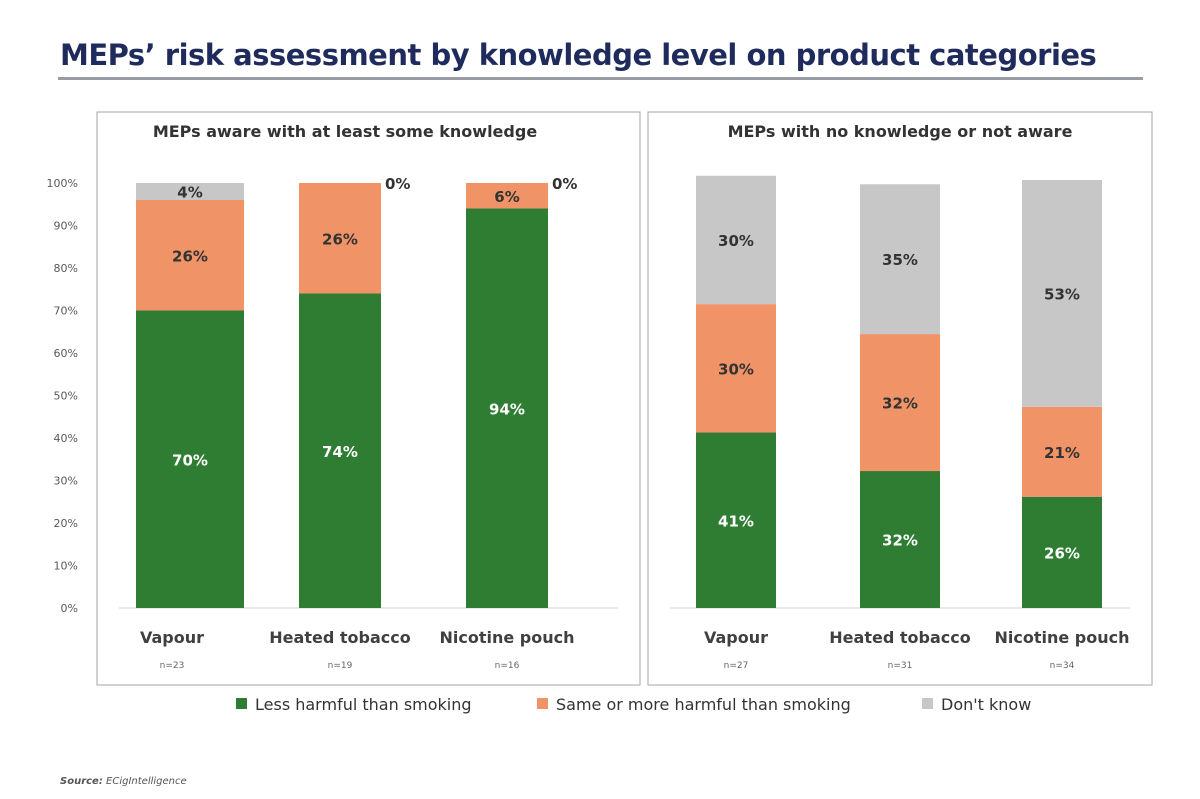 The image size is (1200, 799). I want to click on data-label: 35%, so click(900, 260).